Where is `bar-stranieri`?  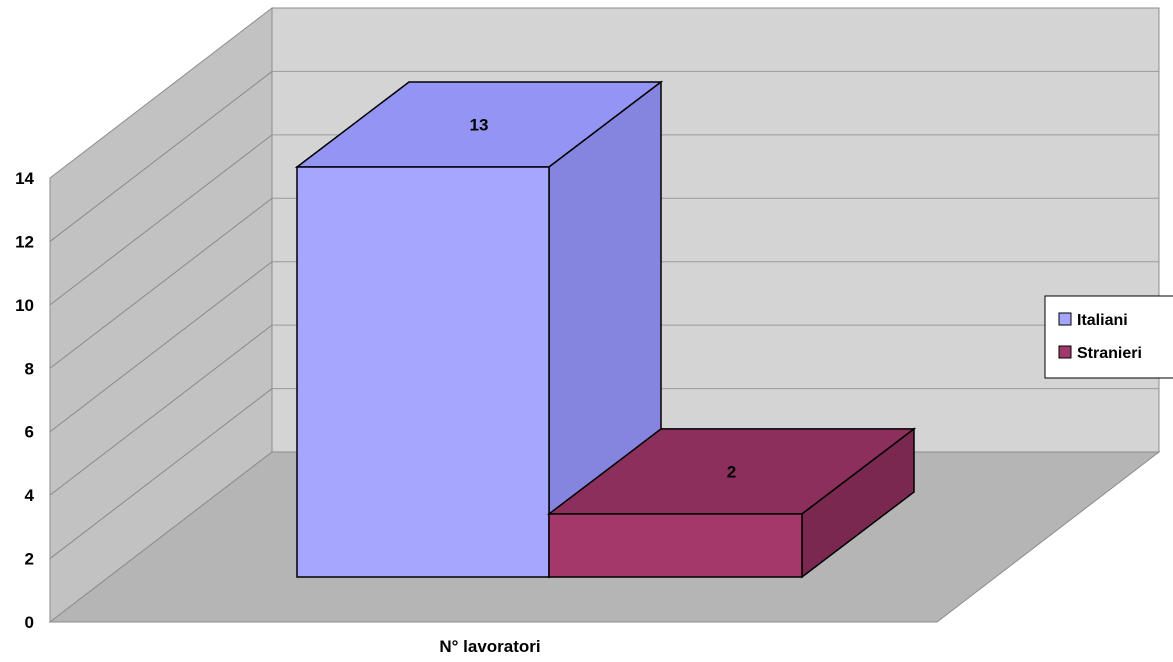
bar-stranieri is located at coordinates (731, 503).